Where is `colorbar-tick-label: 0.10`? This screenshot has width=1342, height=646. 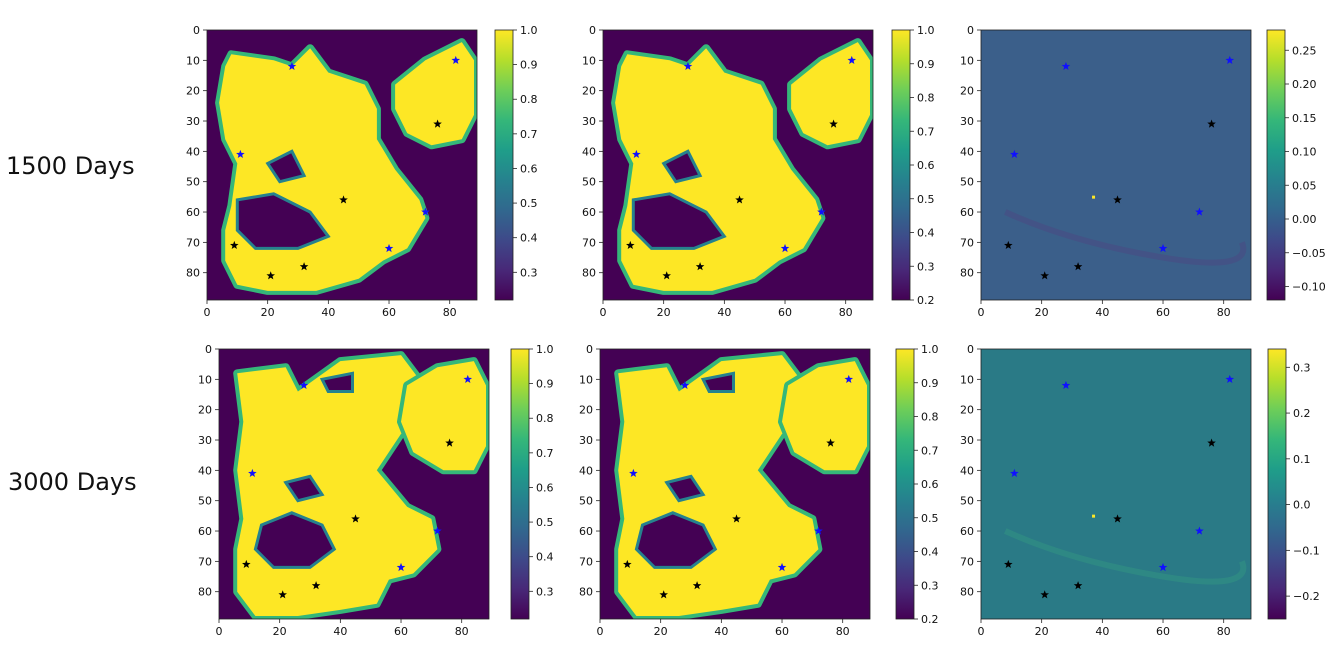 colorbar-tick-label: 0.10 is located at coordinates (1304, 152).